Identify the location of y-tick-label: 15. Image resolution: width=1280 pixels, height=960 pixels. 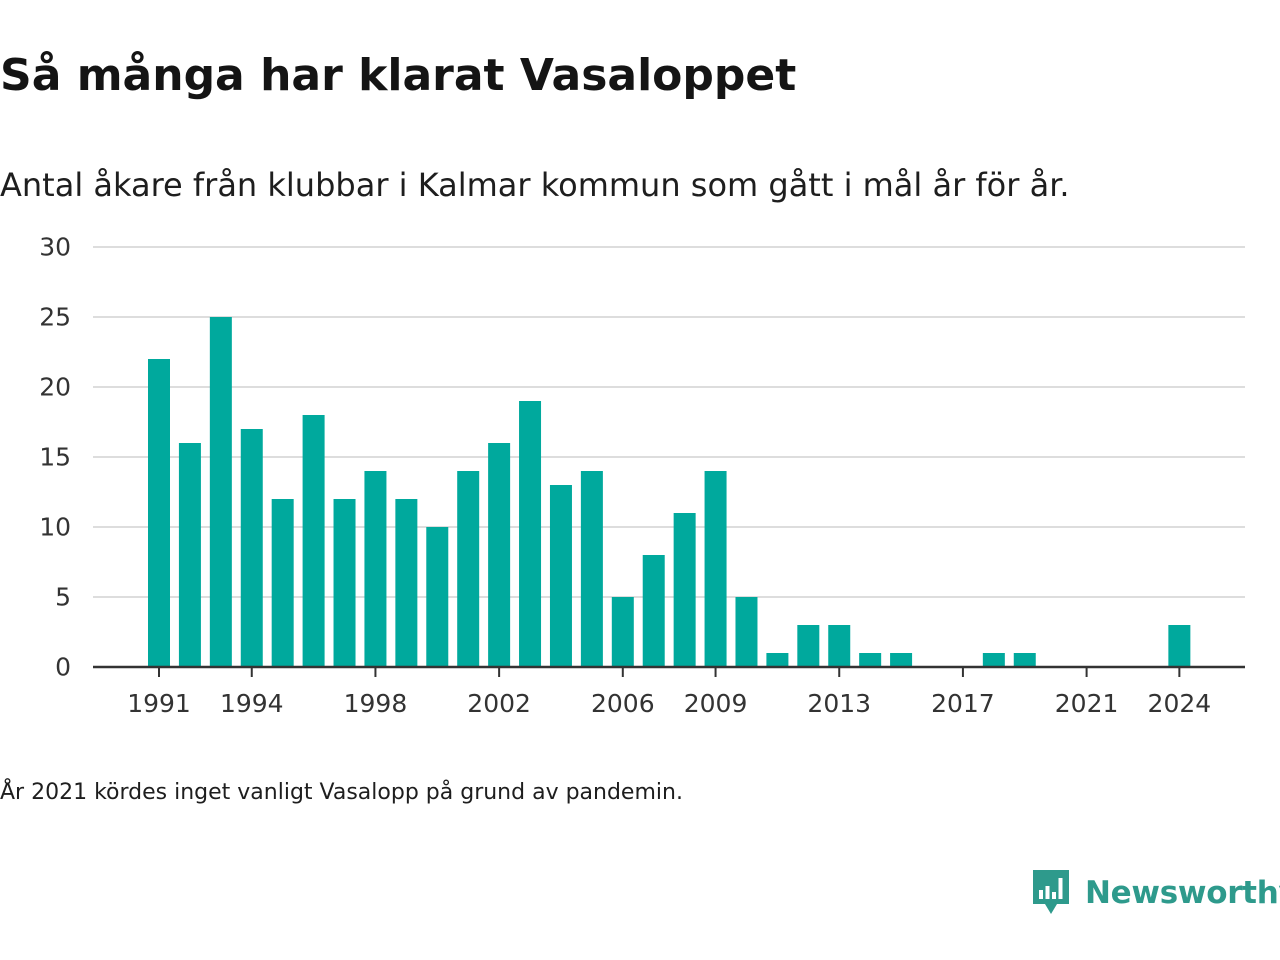
(55, 457).